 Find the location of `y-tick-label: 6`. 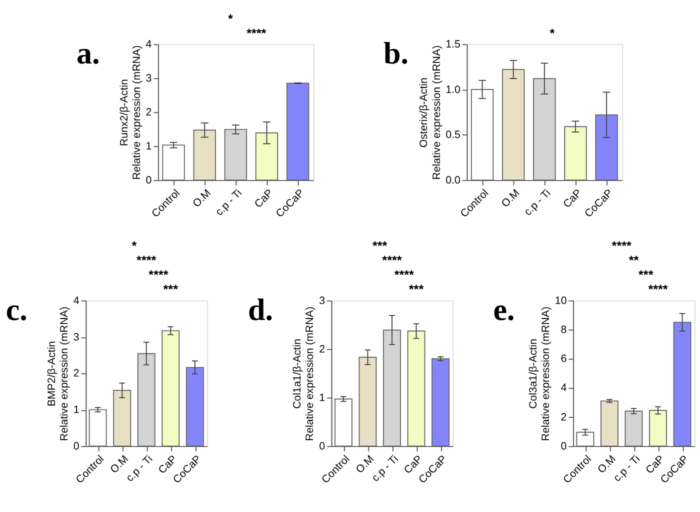

y-tick-label: 6 is located at coordinates (563, 359).